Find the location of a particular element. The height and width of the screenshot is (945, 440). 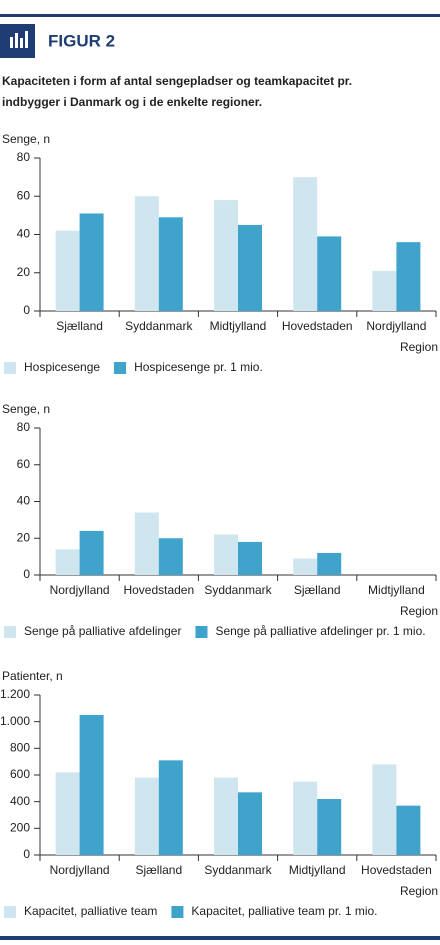

legend-label: Senge på palliative afdelinger is located at coordinates (102, 631).